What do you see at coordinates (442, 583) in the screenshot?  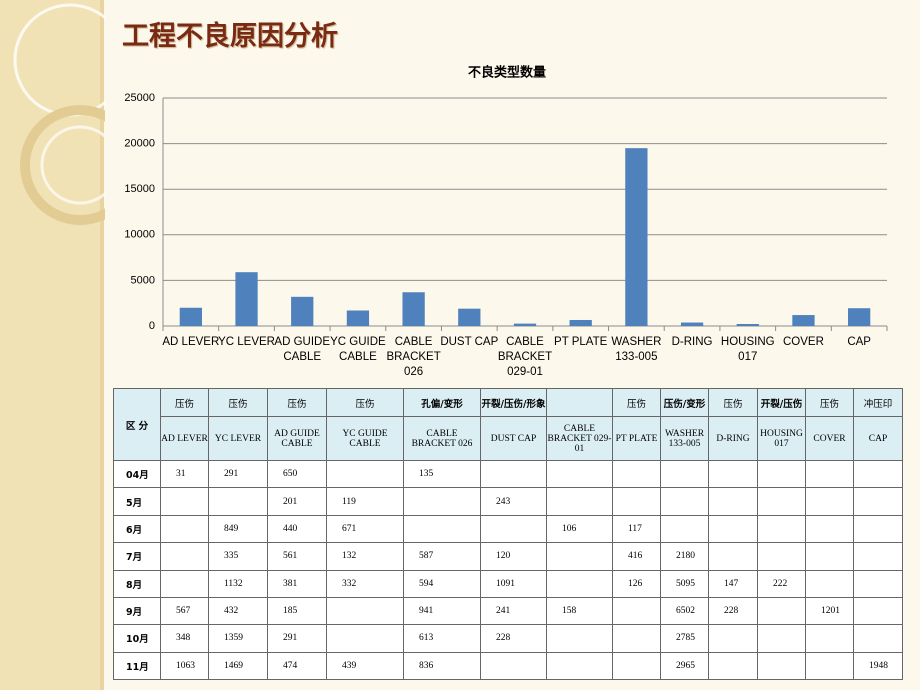 I see `value-cell: 594` at bounding box center [442, 583].